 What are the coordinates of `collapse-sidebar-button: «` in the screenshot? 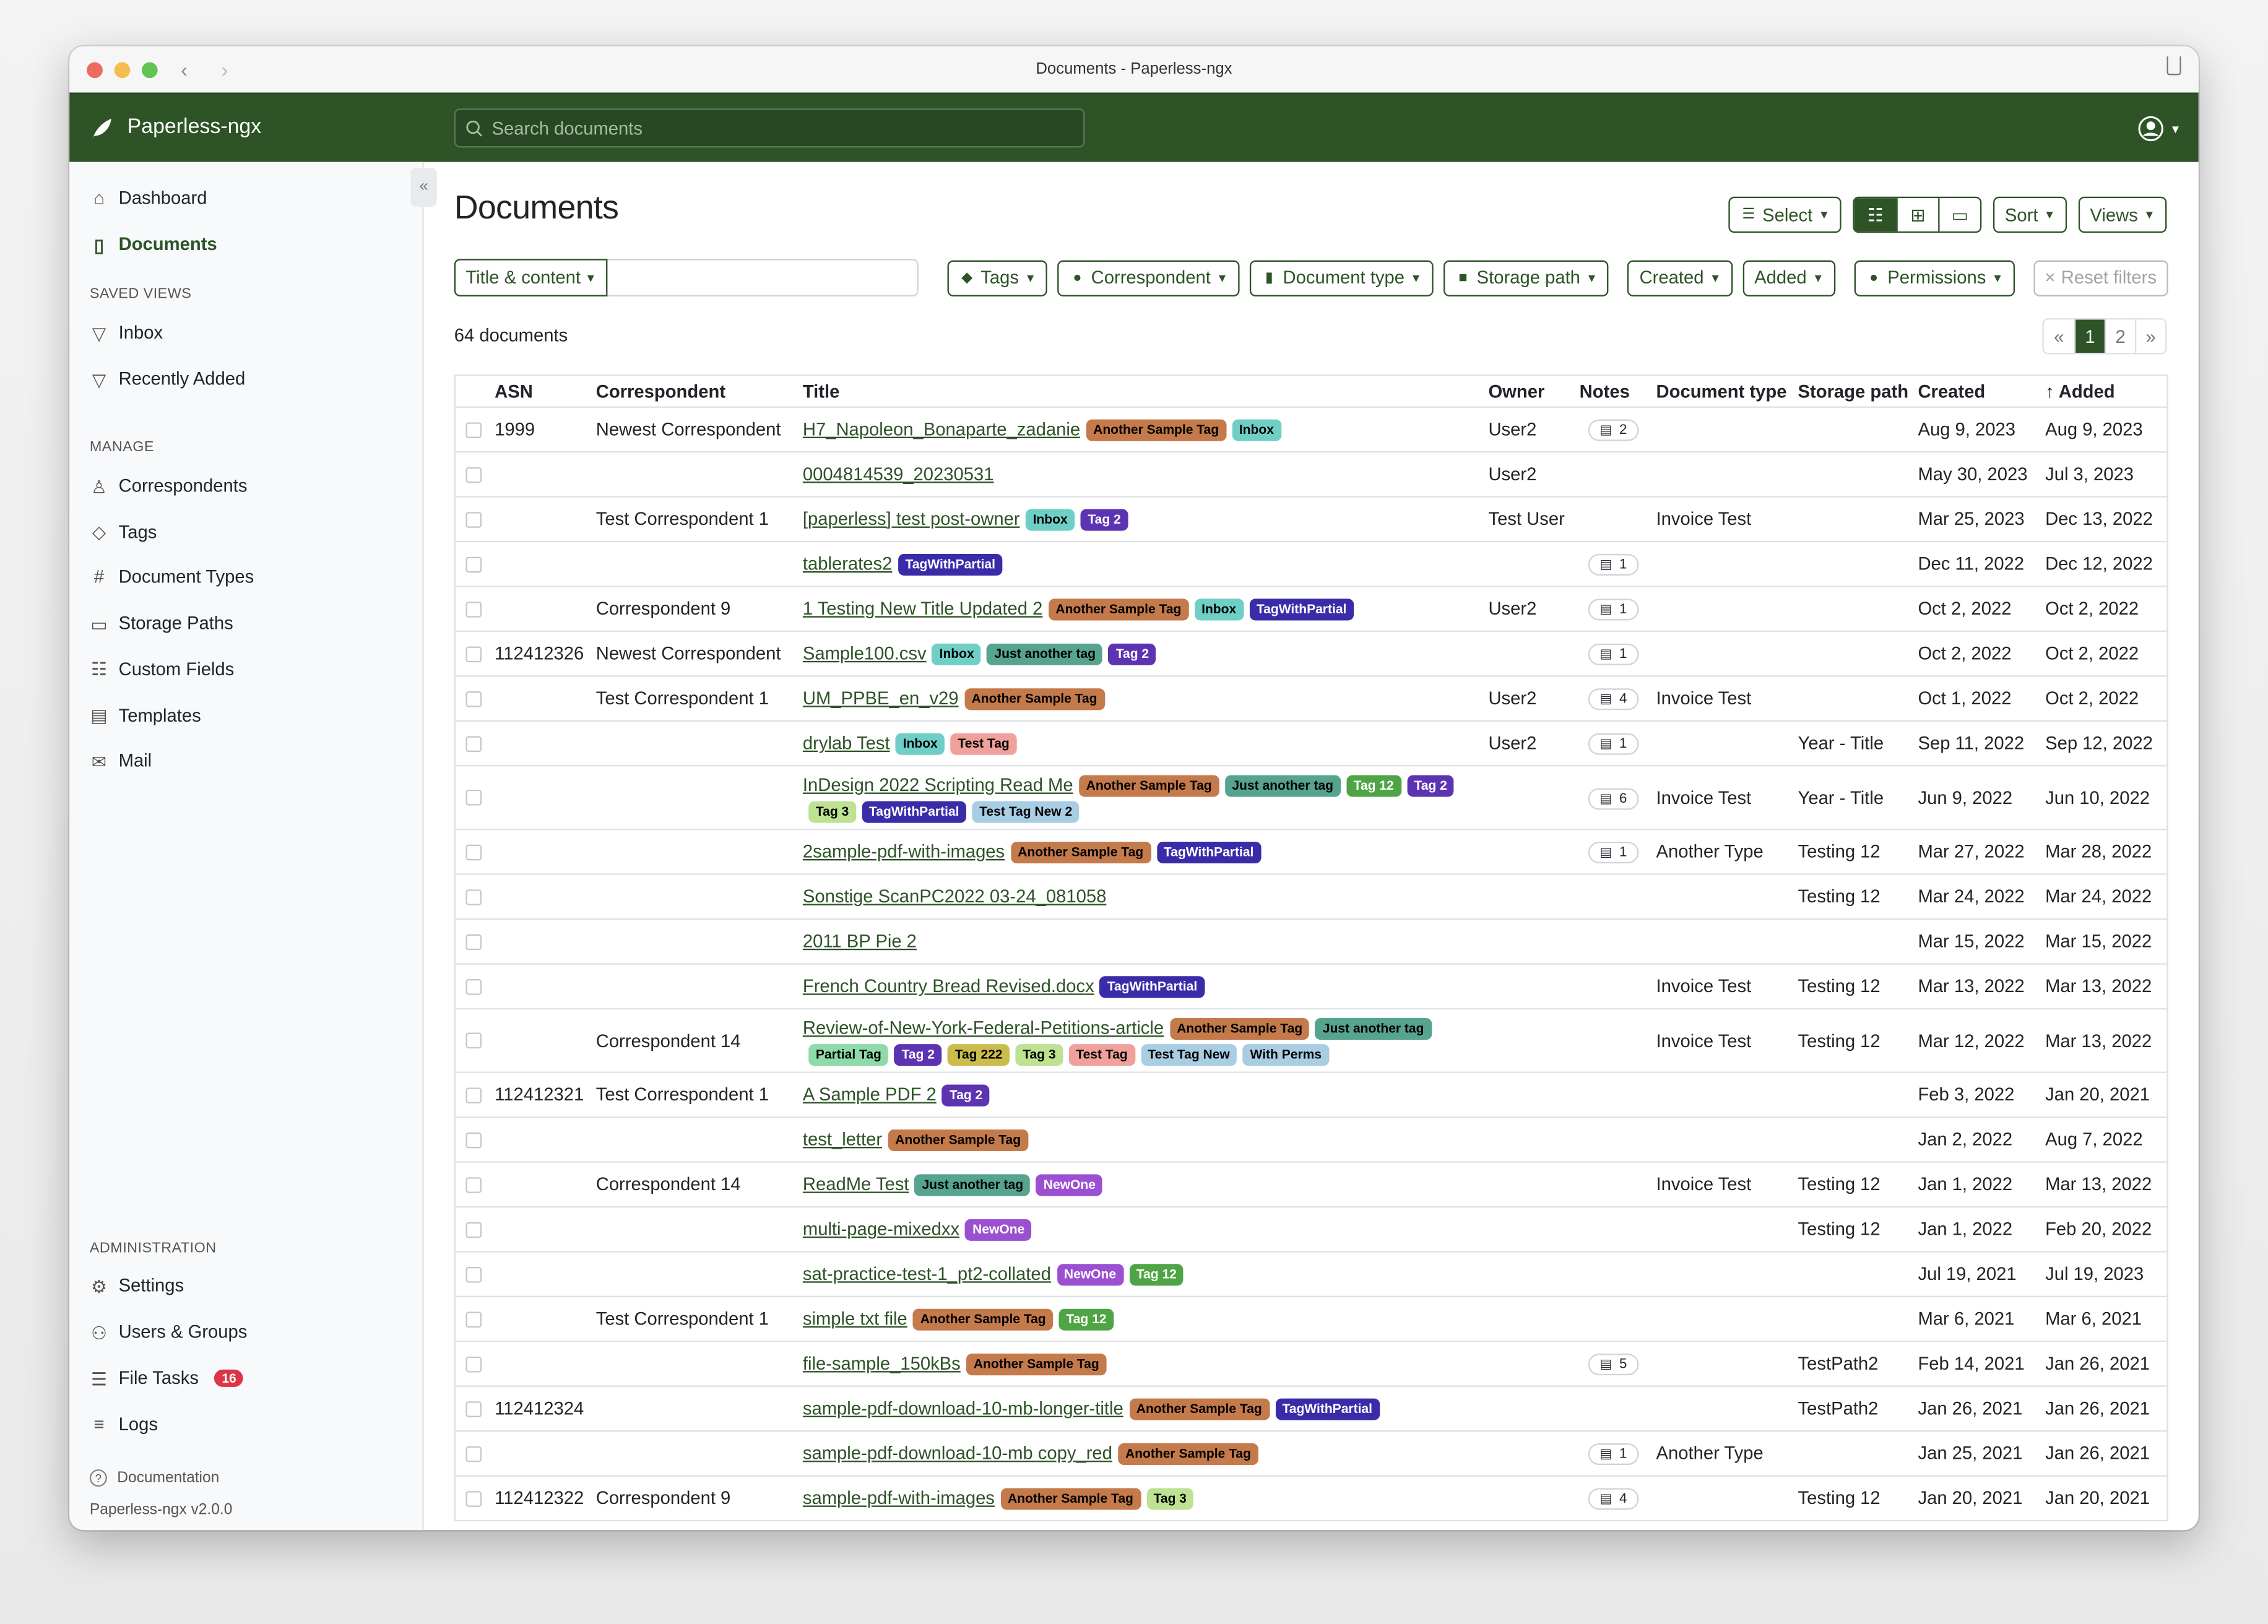 It's located at (423, 187).